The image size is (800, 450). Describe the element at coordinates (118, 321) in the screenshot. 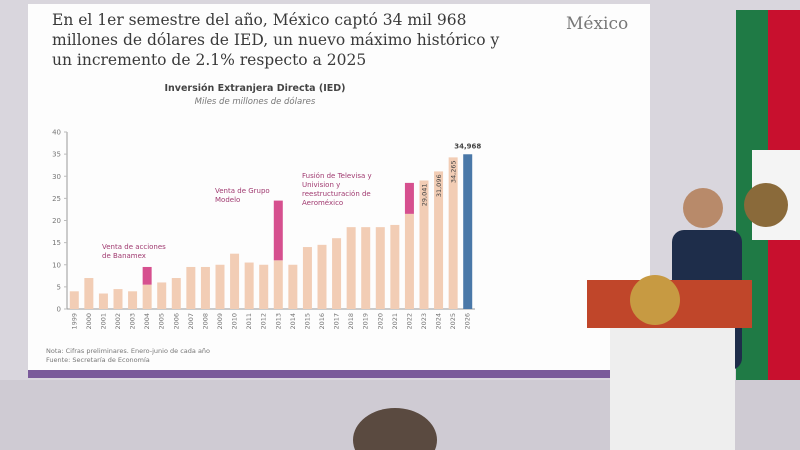

I see `x-tick-label: 2002` at that location.